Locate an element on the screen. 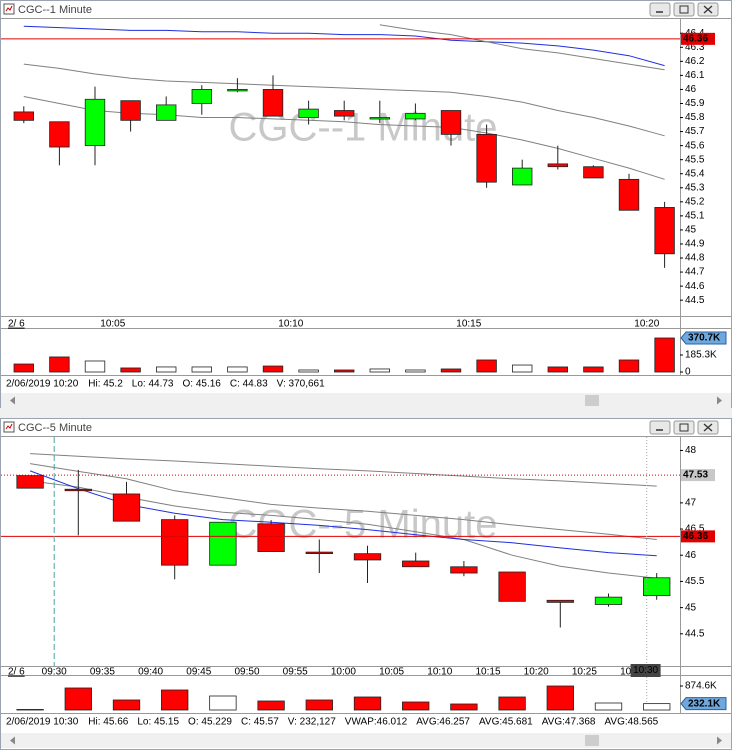  y-tick-label: 46.1 is located at coordinates (695, 75).